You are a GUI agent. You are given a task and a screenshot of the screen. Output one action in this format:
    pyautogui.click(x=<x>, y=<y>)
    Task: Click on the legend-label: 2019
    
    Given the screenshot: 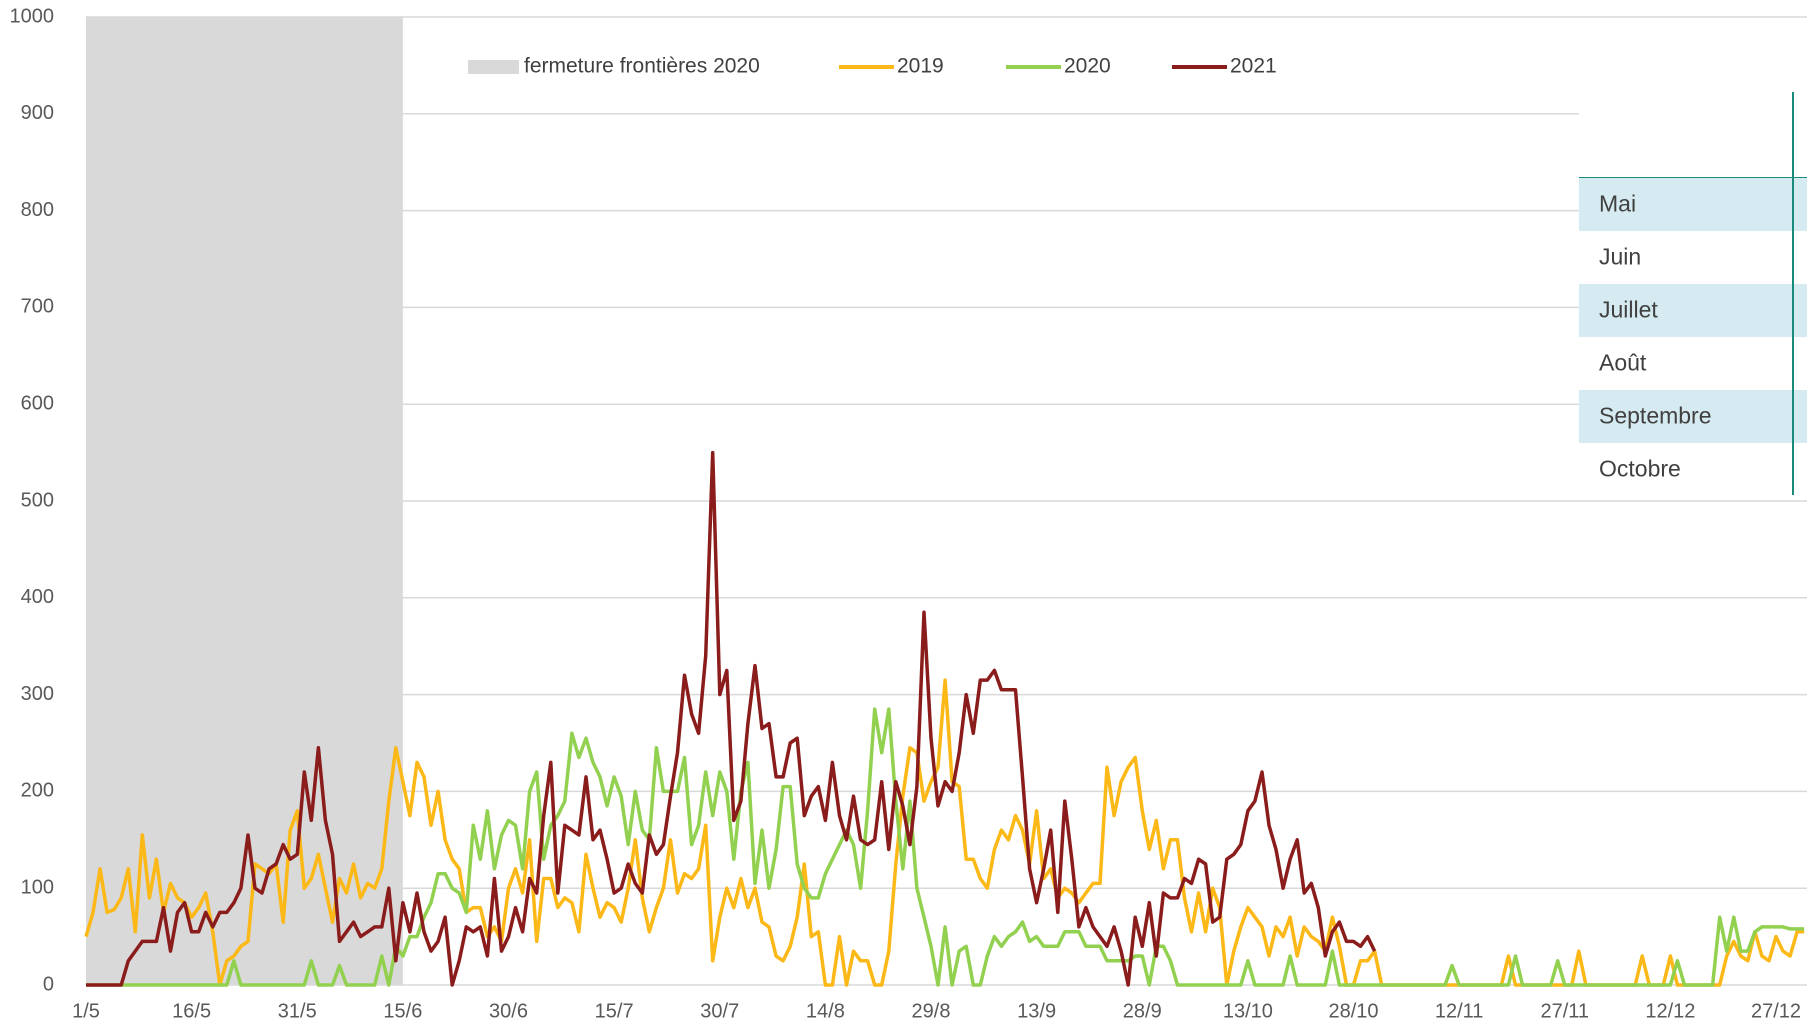 What is the action you would take?
    pyautogui.click(x=920, y=66)
    